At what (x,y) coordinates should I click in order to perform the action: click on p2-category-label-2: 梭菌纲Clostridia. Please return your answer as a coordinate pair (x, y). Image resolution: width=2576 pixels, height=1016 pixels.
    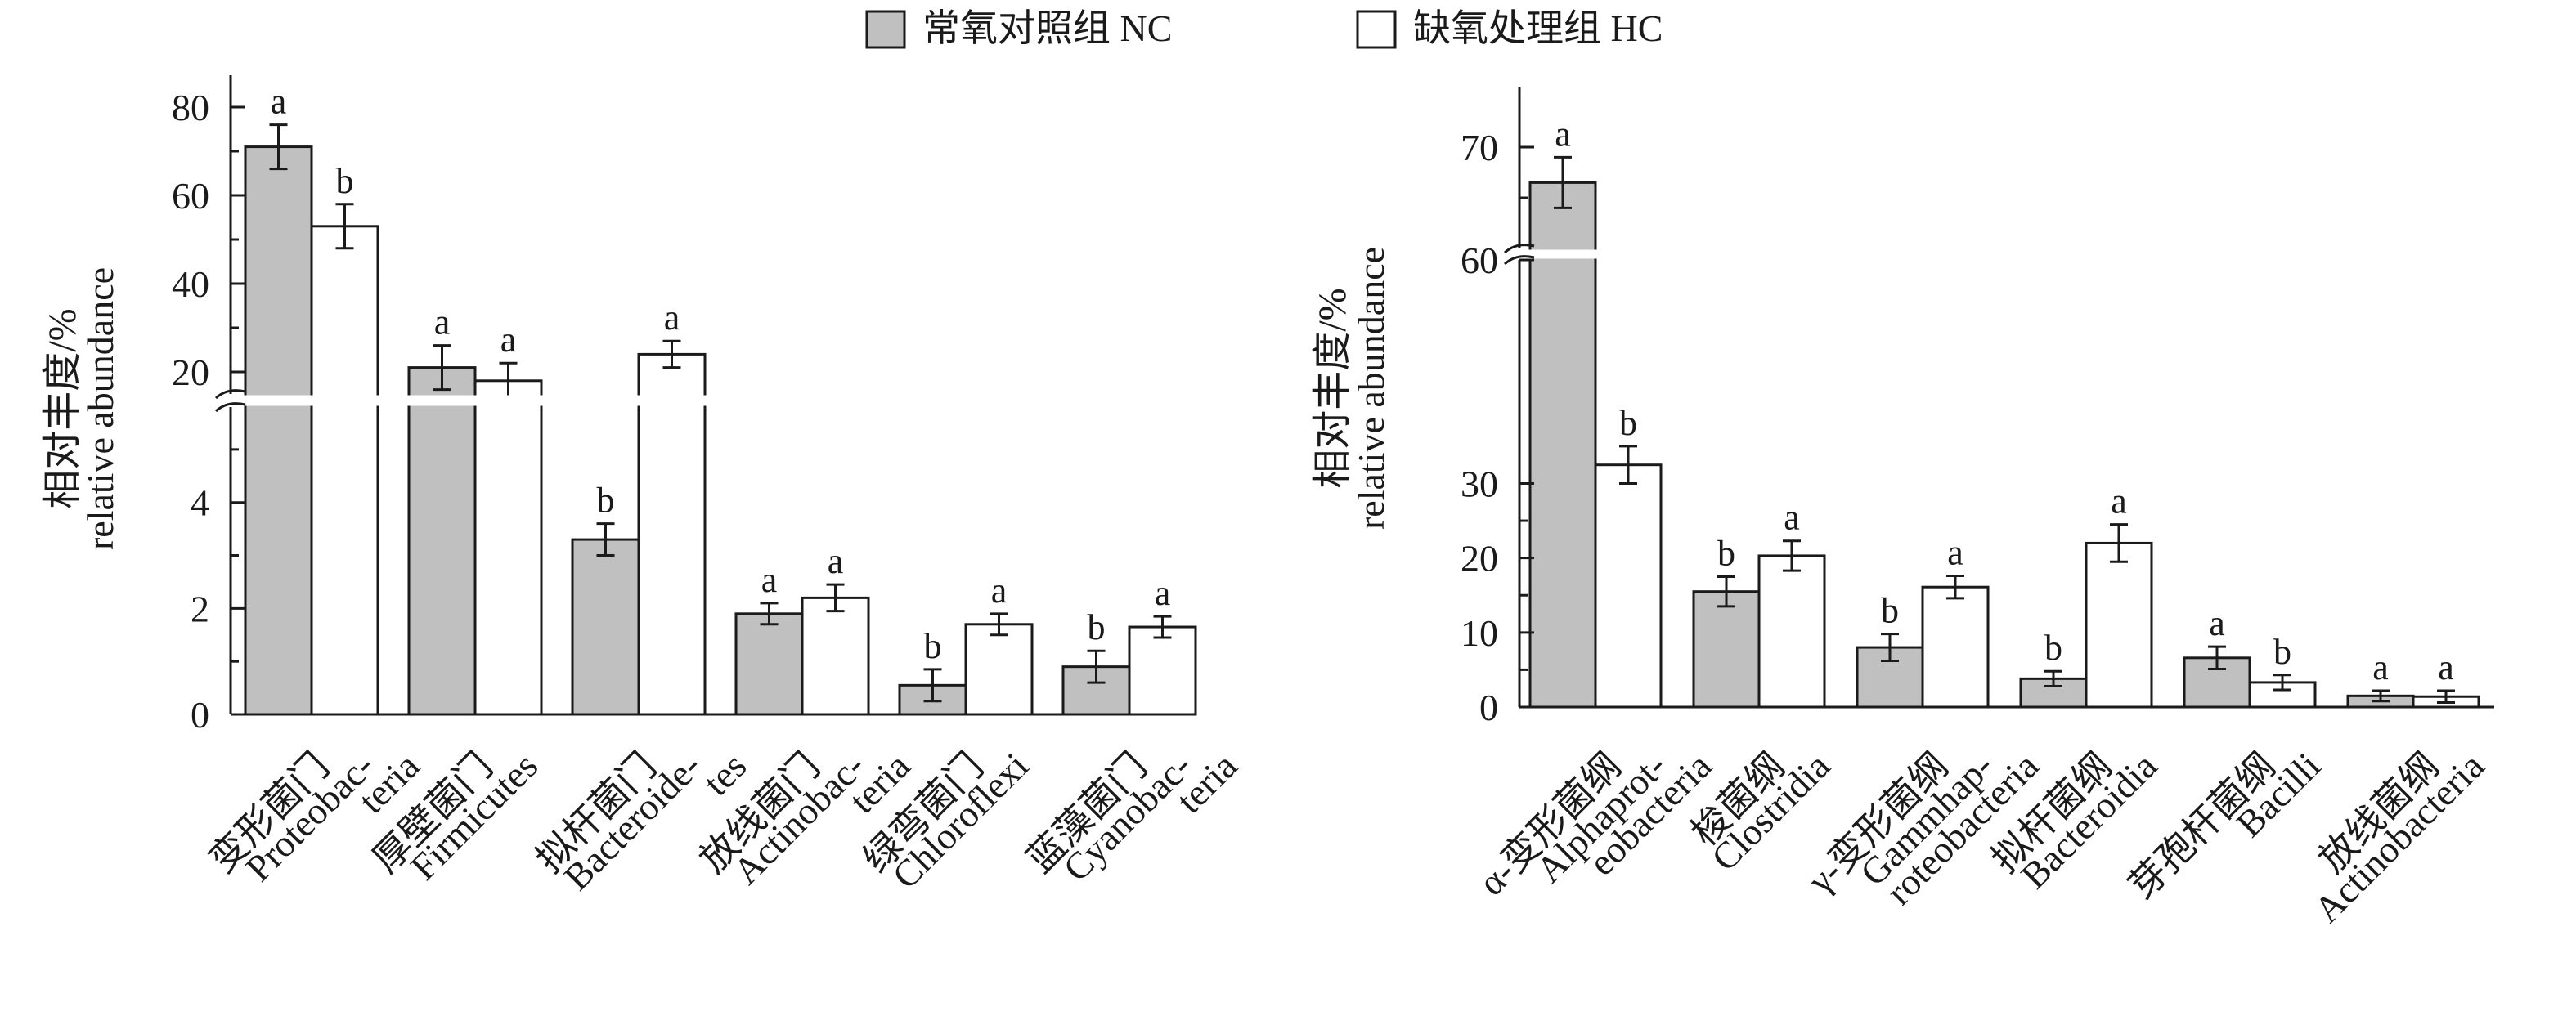
    Looking at the image, I should click on (1759, 800).